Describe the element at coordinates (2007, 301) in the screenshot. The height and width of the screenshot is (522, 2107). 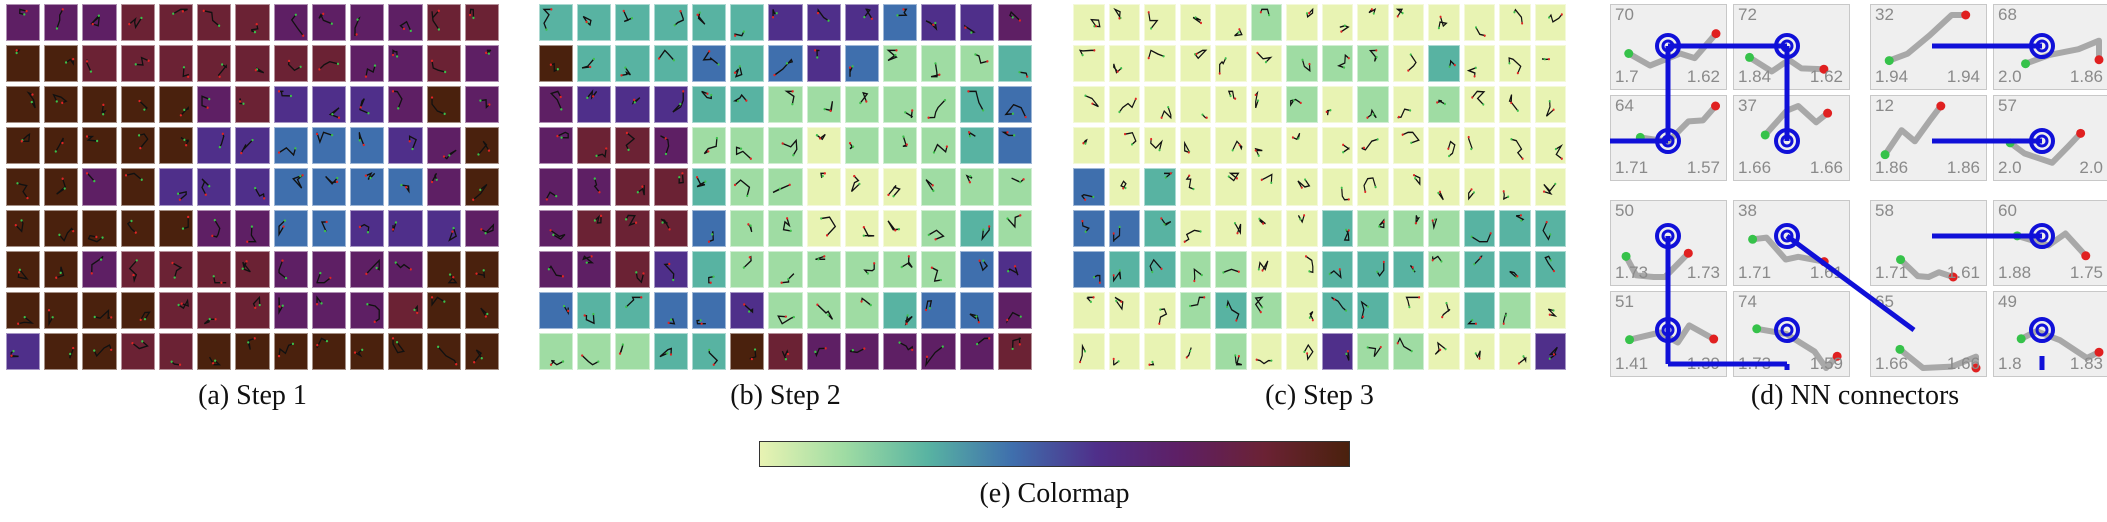
I see `nn-cell-index: 49` at that location.